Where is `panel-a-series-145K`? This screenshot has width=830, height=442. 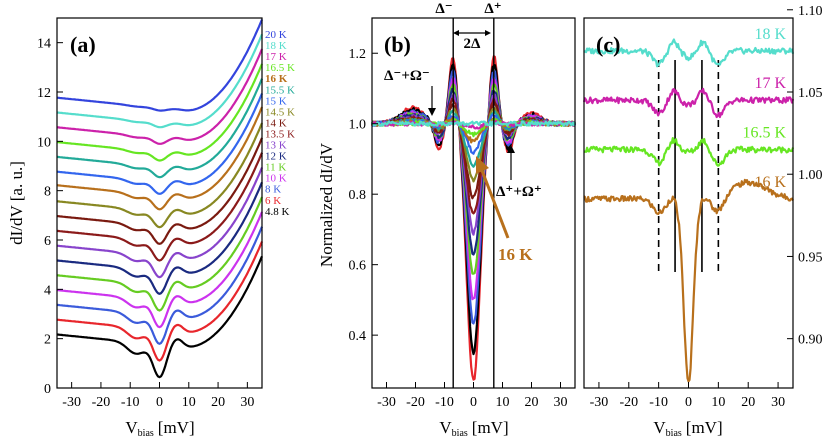
panel-a-series-145K is located at coordinates (160, 175).